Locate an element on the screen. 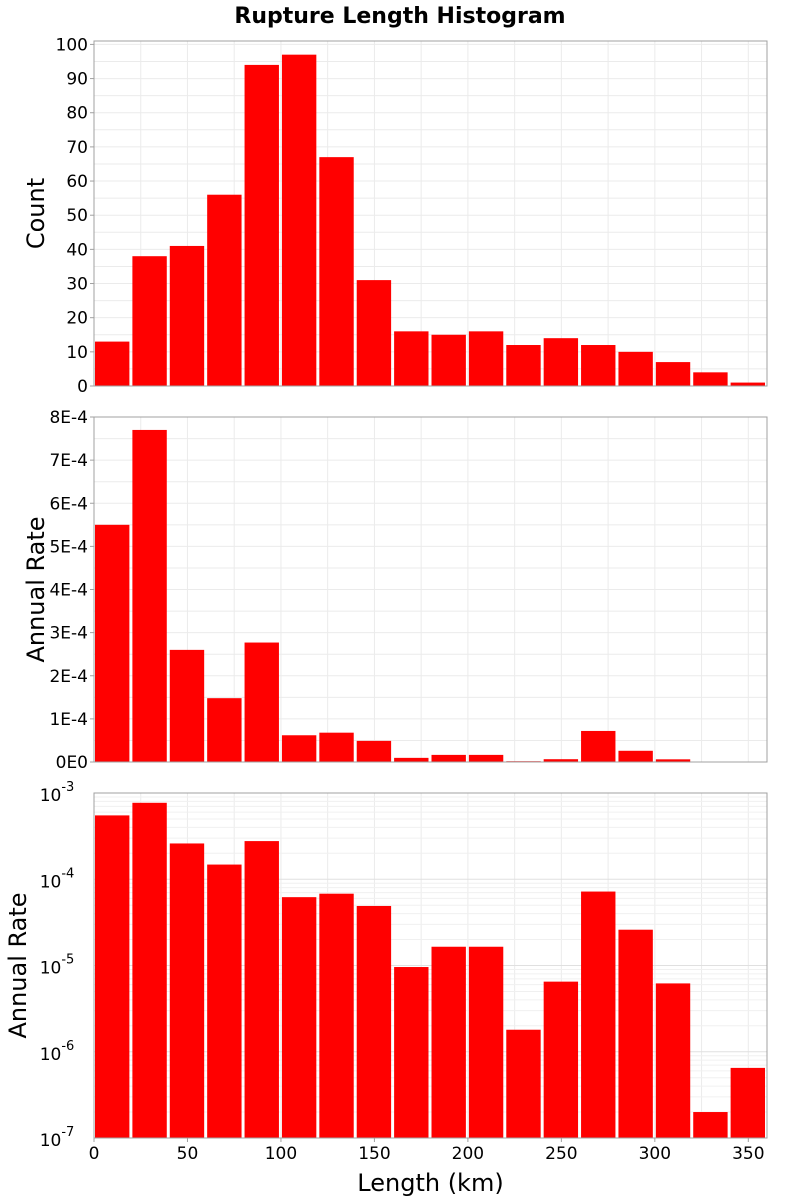 This screenshot has width=800, height=1200. y-tick-label: 0E0 is located at coordinates (72, 763).